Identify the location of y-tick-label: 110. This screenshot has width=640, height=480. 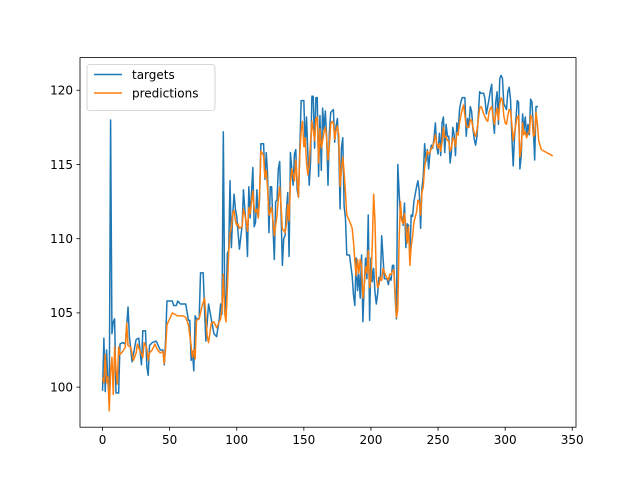
(61, 239).